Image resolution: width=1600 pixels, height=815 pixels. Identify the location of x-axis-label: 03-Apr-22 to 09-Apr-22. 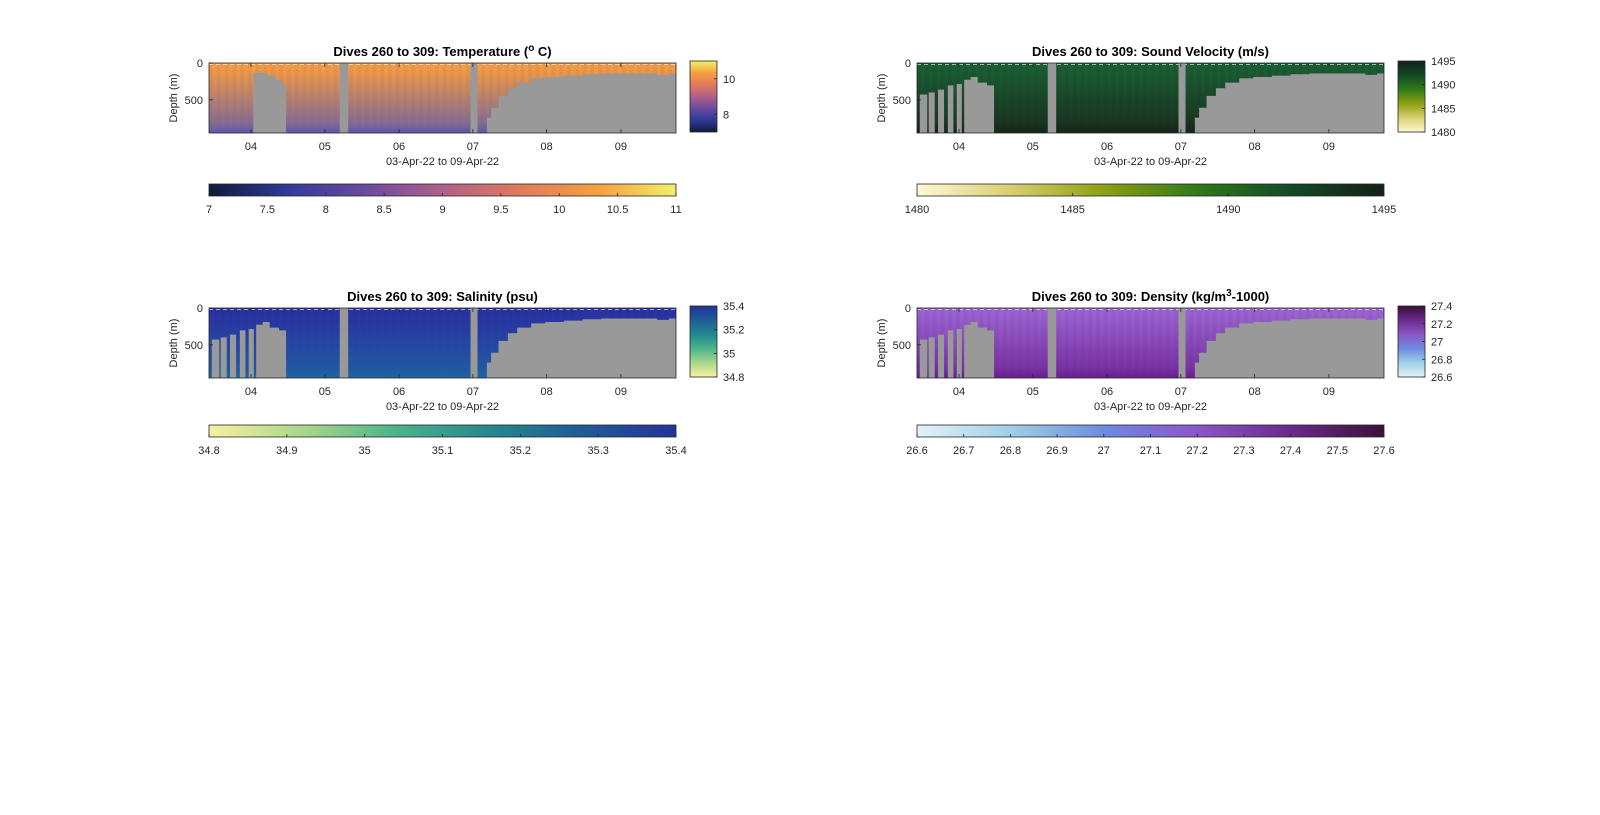
(1150, 407).